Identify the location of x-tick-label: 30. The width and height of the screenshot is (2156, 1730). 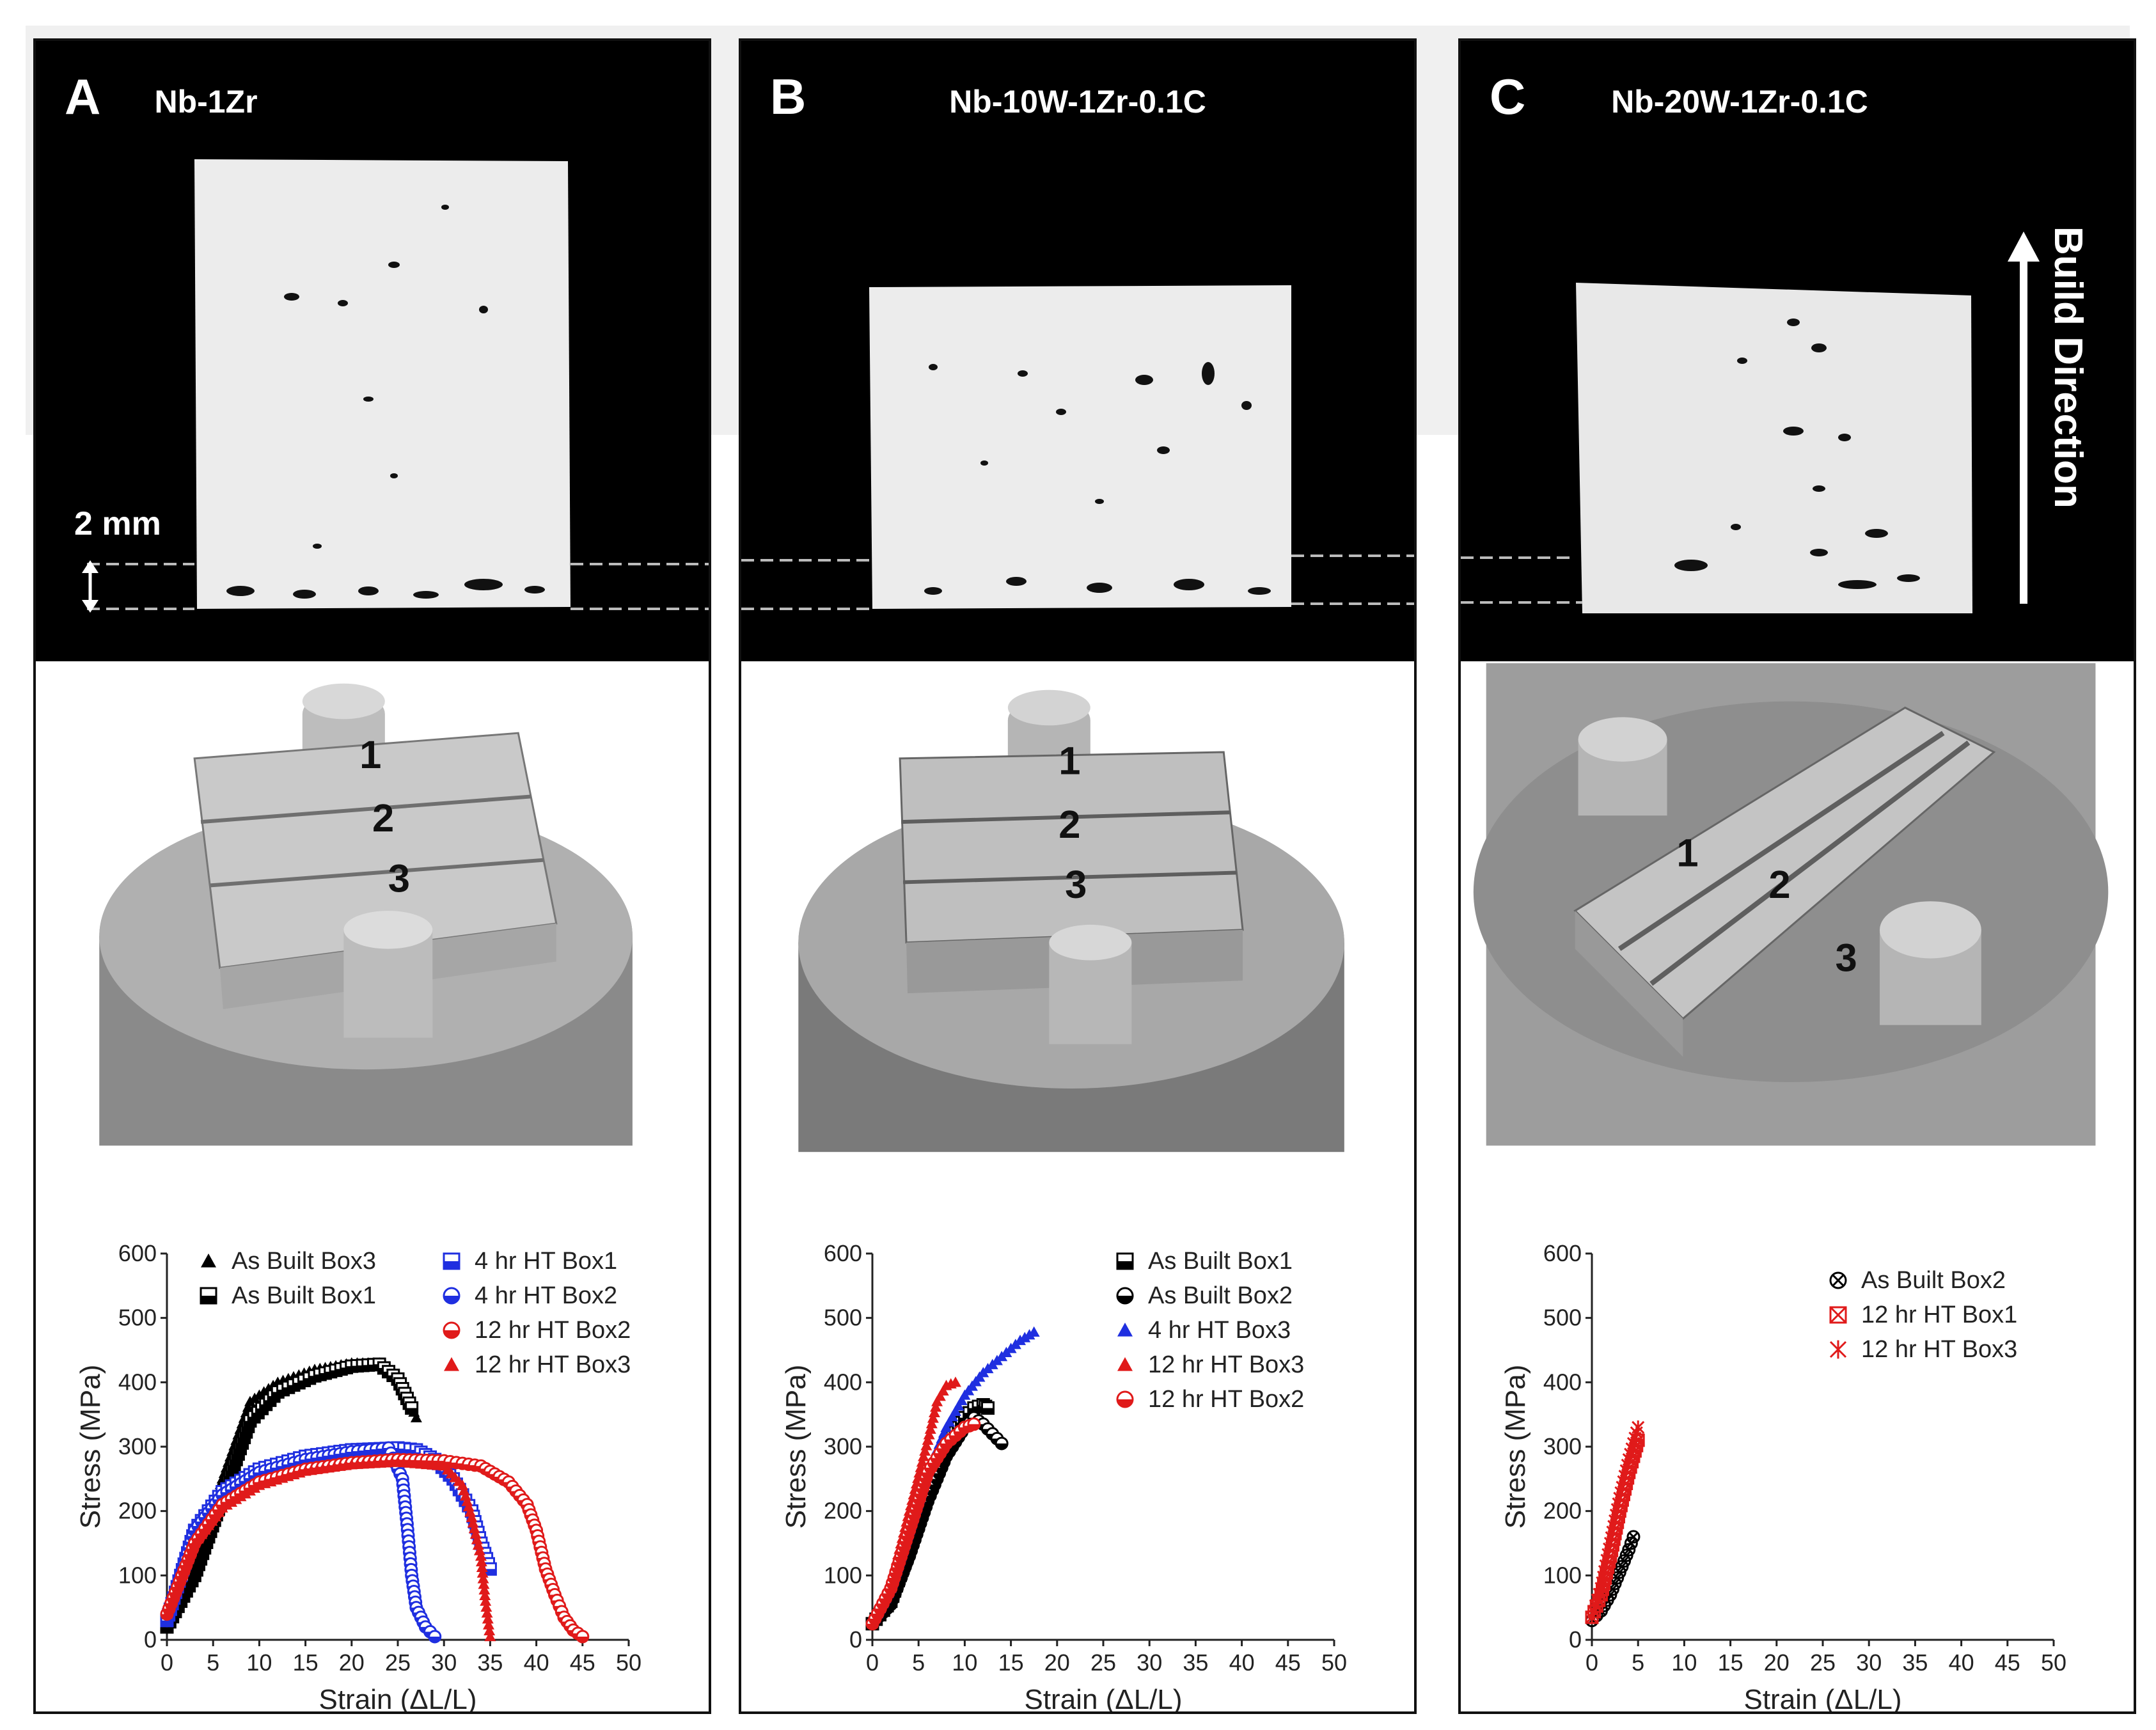
(1149, 1662).